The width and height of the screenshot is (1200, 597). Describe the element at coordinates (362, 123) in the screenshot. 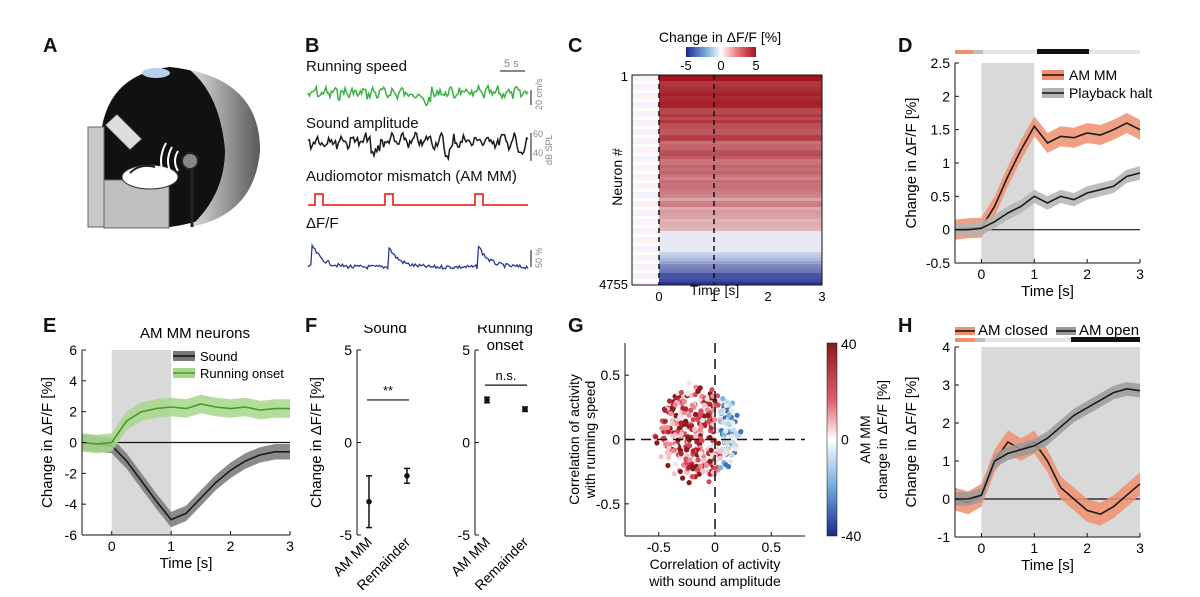

I see `trace-label-sound: Sound amplitude` at that location.